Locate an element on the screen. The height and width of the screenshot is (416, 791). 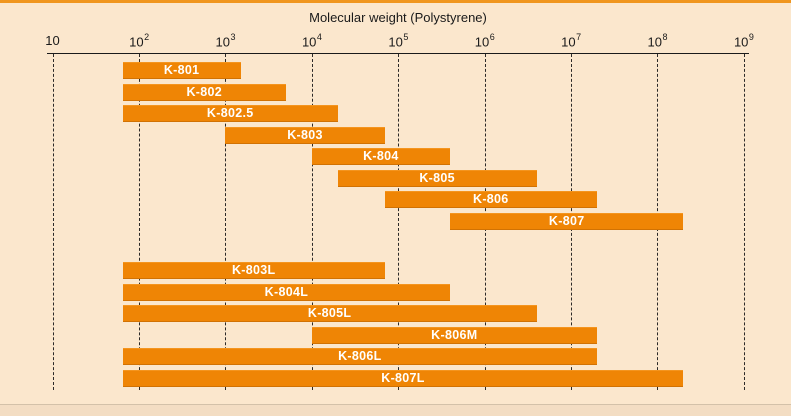
bar-k-802-5: K-802.5 is located at coordinates (230, 113).